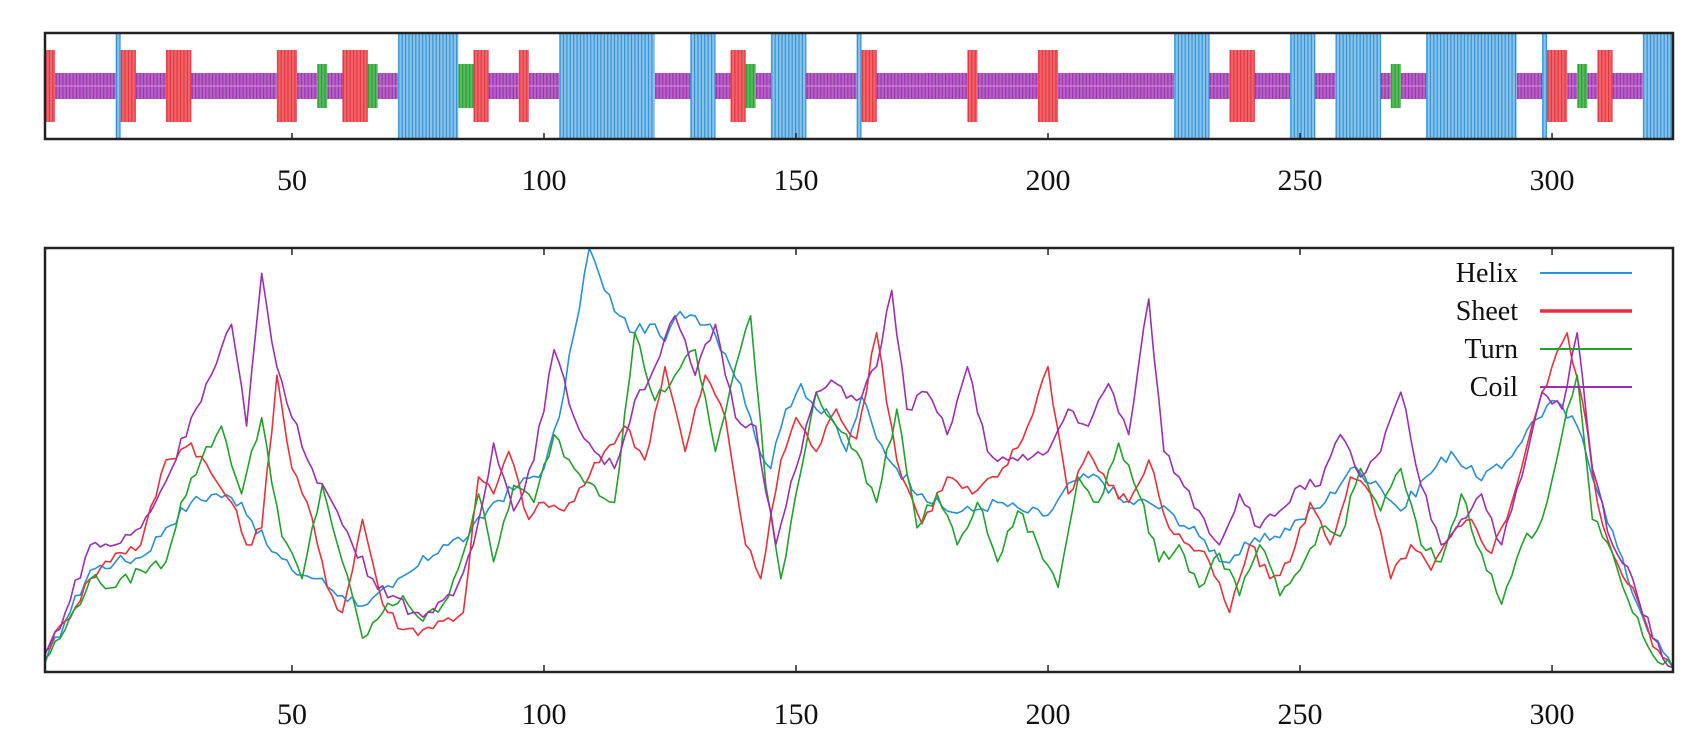 The image size is (1699, 755). I want to click on line-tick-label: 250, so click(1300, 714).